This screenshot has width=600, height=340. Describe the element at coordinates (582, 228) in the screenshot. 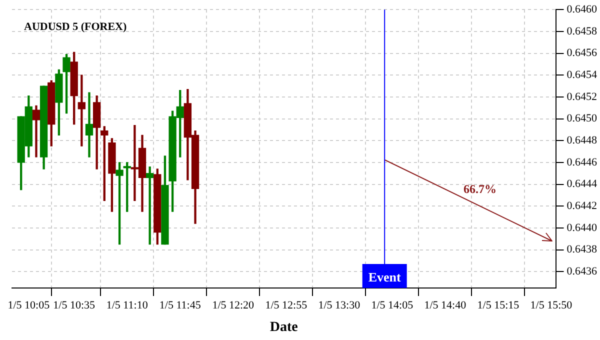

I see `y-tick-label: 0.6440` at that location.